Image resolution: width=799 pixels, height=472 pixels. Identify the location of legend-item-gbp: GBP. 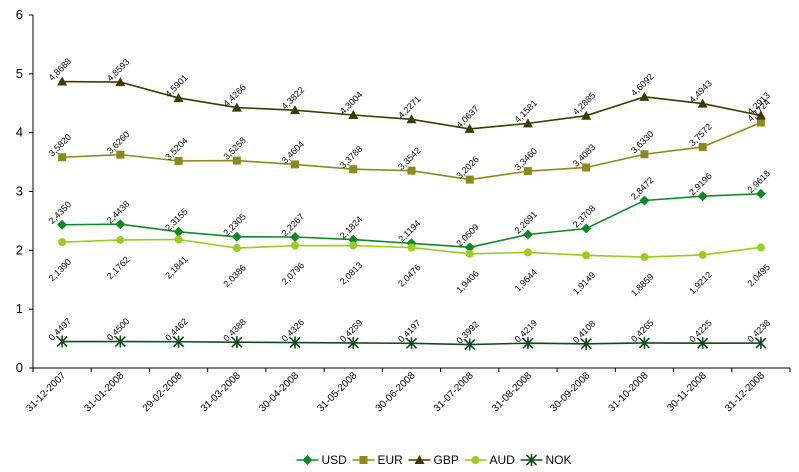
(433, 460).